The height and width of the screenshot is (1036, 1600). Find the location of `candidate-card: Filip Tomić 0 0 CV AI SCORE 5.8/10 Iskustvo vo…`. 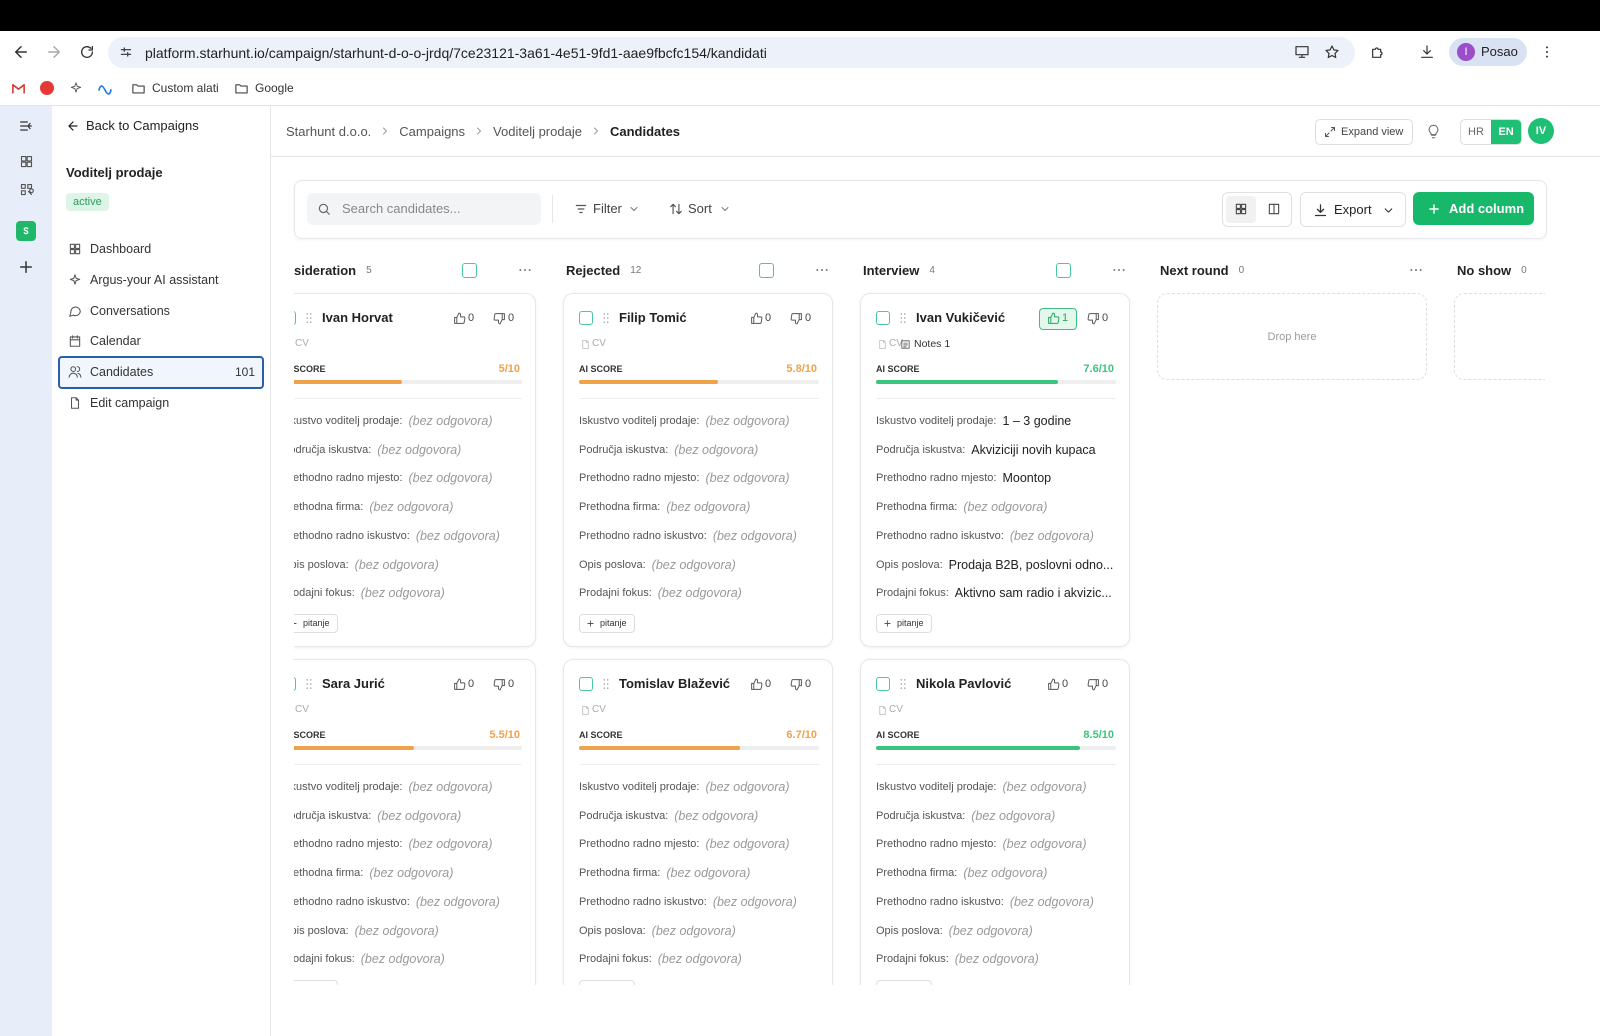

candidate-card: Filip Tomić 0 0 CV AI SCORE 5.8/10 Iskustvo vo… is located at coordinates (698, 470).